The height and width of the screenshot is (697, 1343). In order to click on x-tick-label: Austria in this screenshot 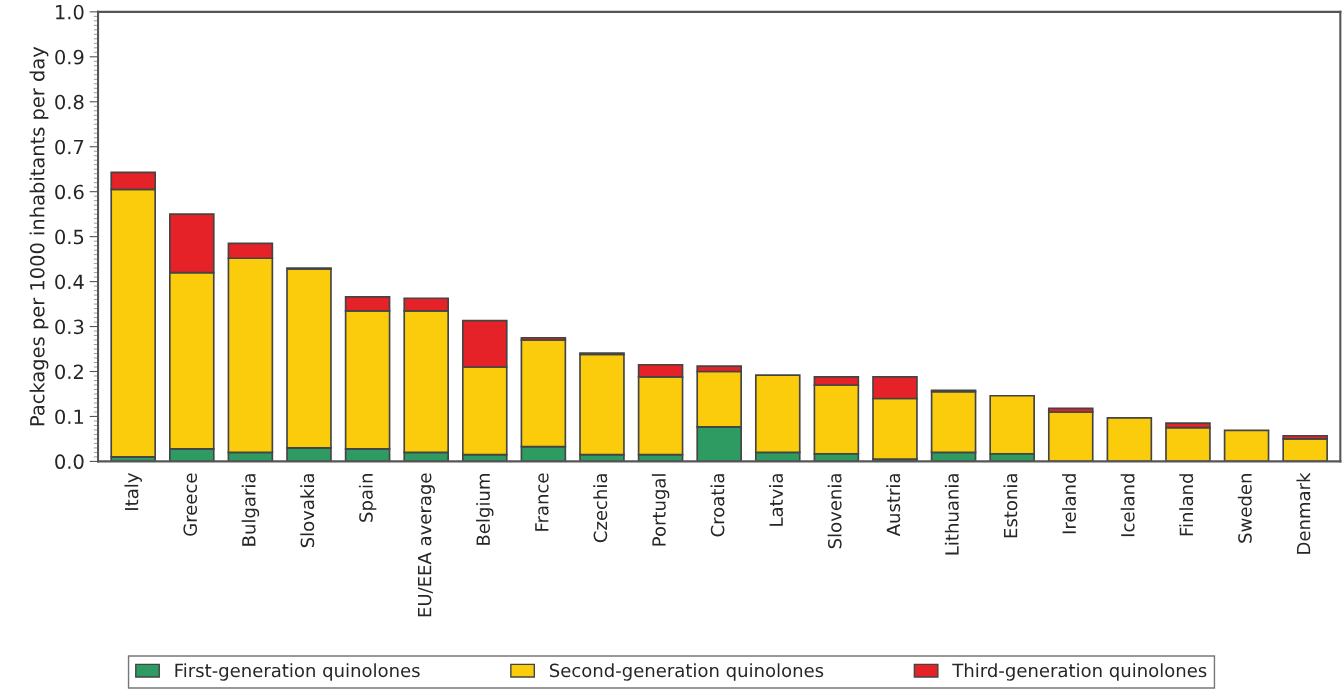, I will do `click(893, 505)`.